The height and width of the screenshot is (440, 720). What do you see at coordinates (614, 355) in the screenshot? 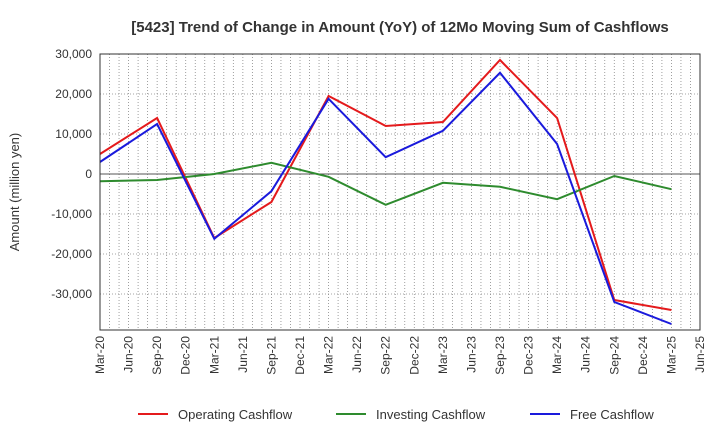
I see `x-tick-label: Sep-24` at bounding box center [614, 355].